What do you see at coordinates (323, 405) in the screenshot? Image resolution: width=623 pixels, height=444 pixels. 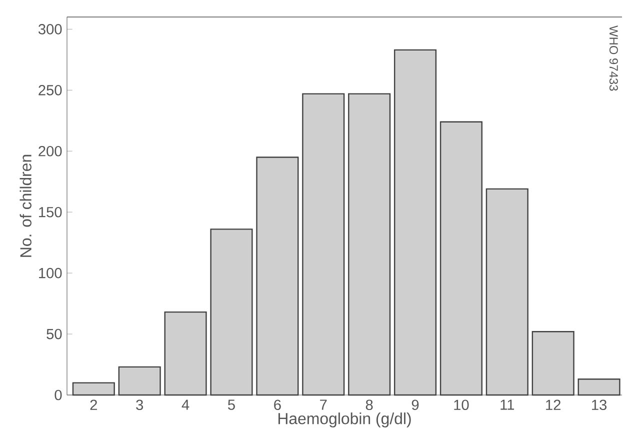 I see `x-tick-label: 7` at bounding box center [323, 405].